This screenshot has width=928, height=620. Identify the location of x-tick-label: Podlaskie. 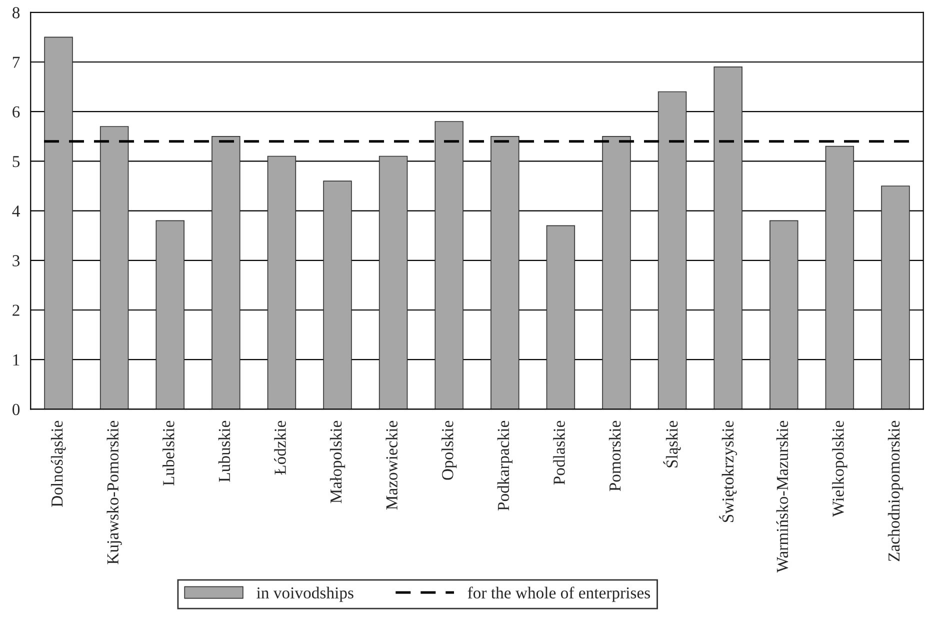
(559, 452).